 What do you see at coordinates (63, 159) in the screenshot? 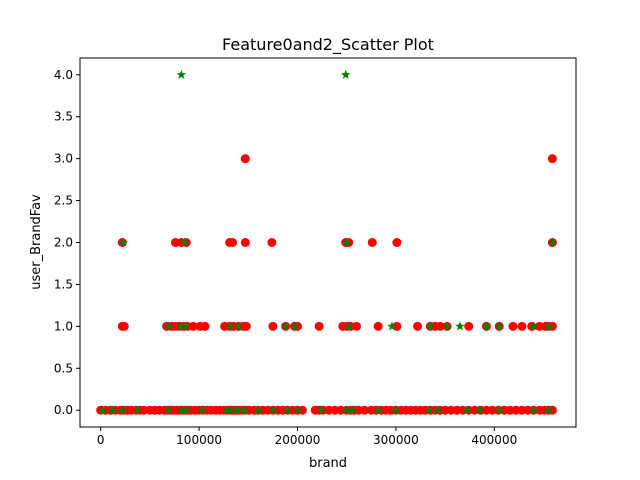
I see `y-tick-label: 3.0` at bounding box center [63, 159].